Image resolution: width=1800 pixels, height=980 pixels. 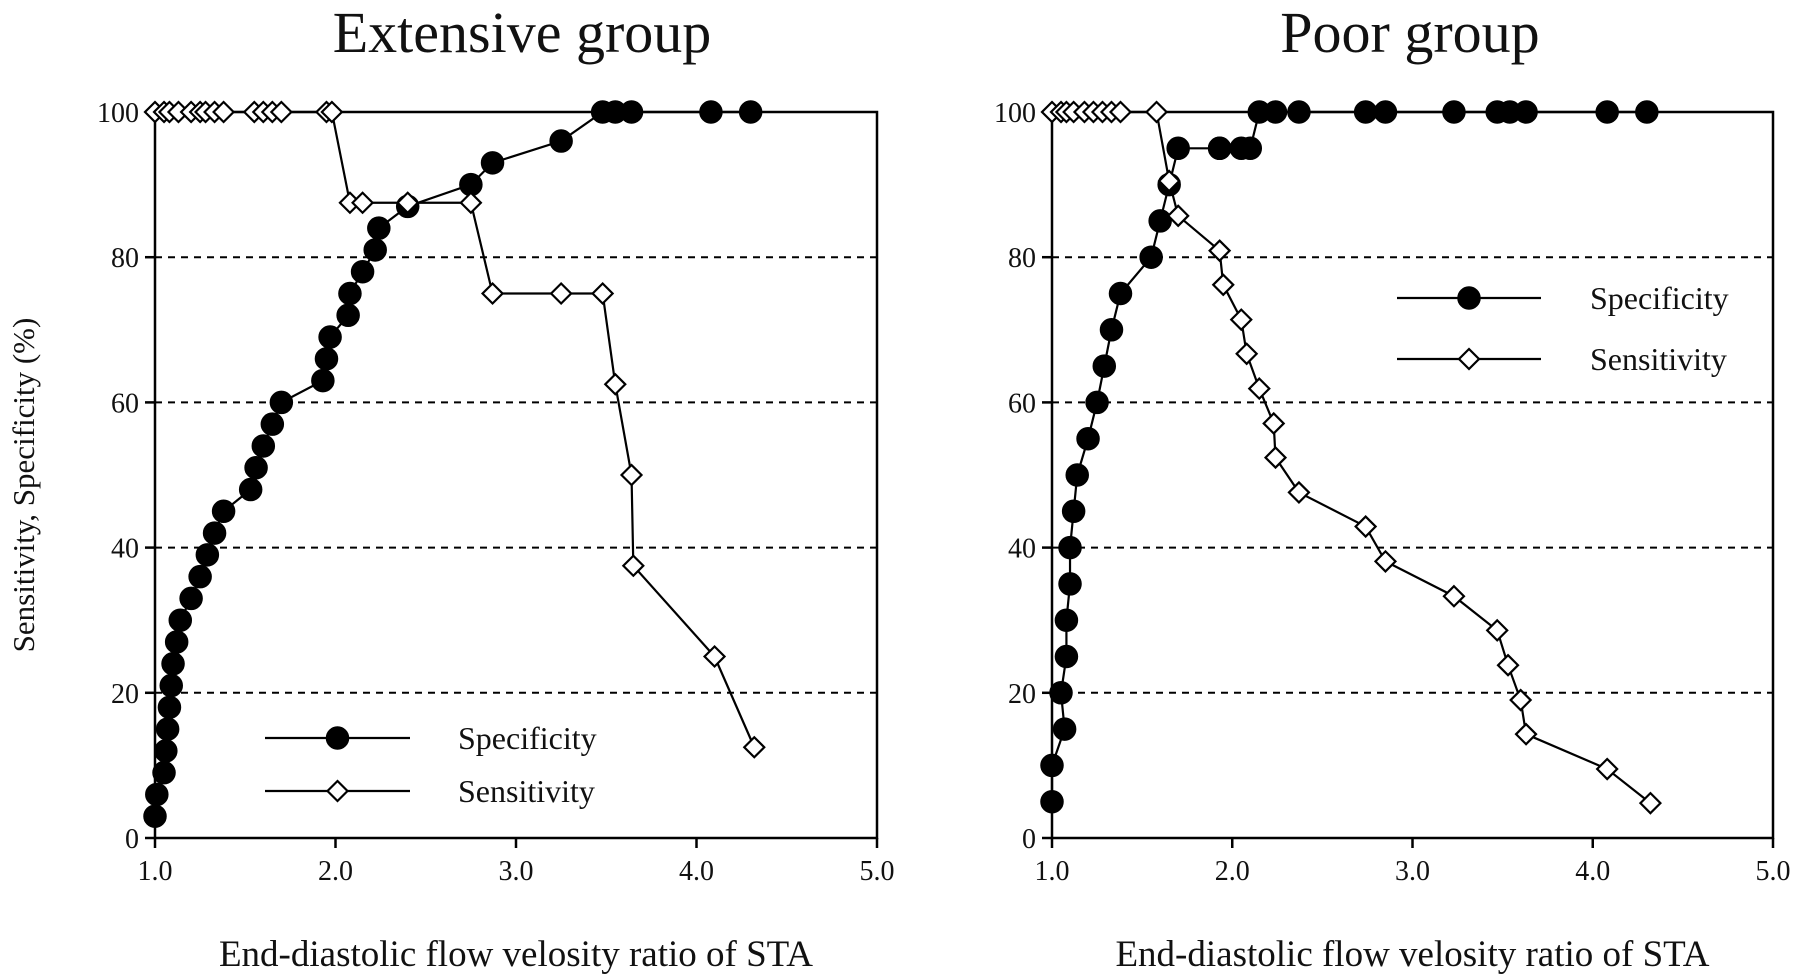 I want to click on legend-label: Sensitivity, so click(x=1658, y=359).